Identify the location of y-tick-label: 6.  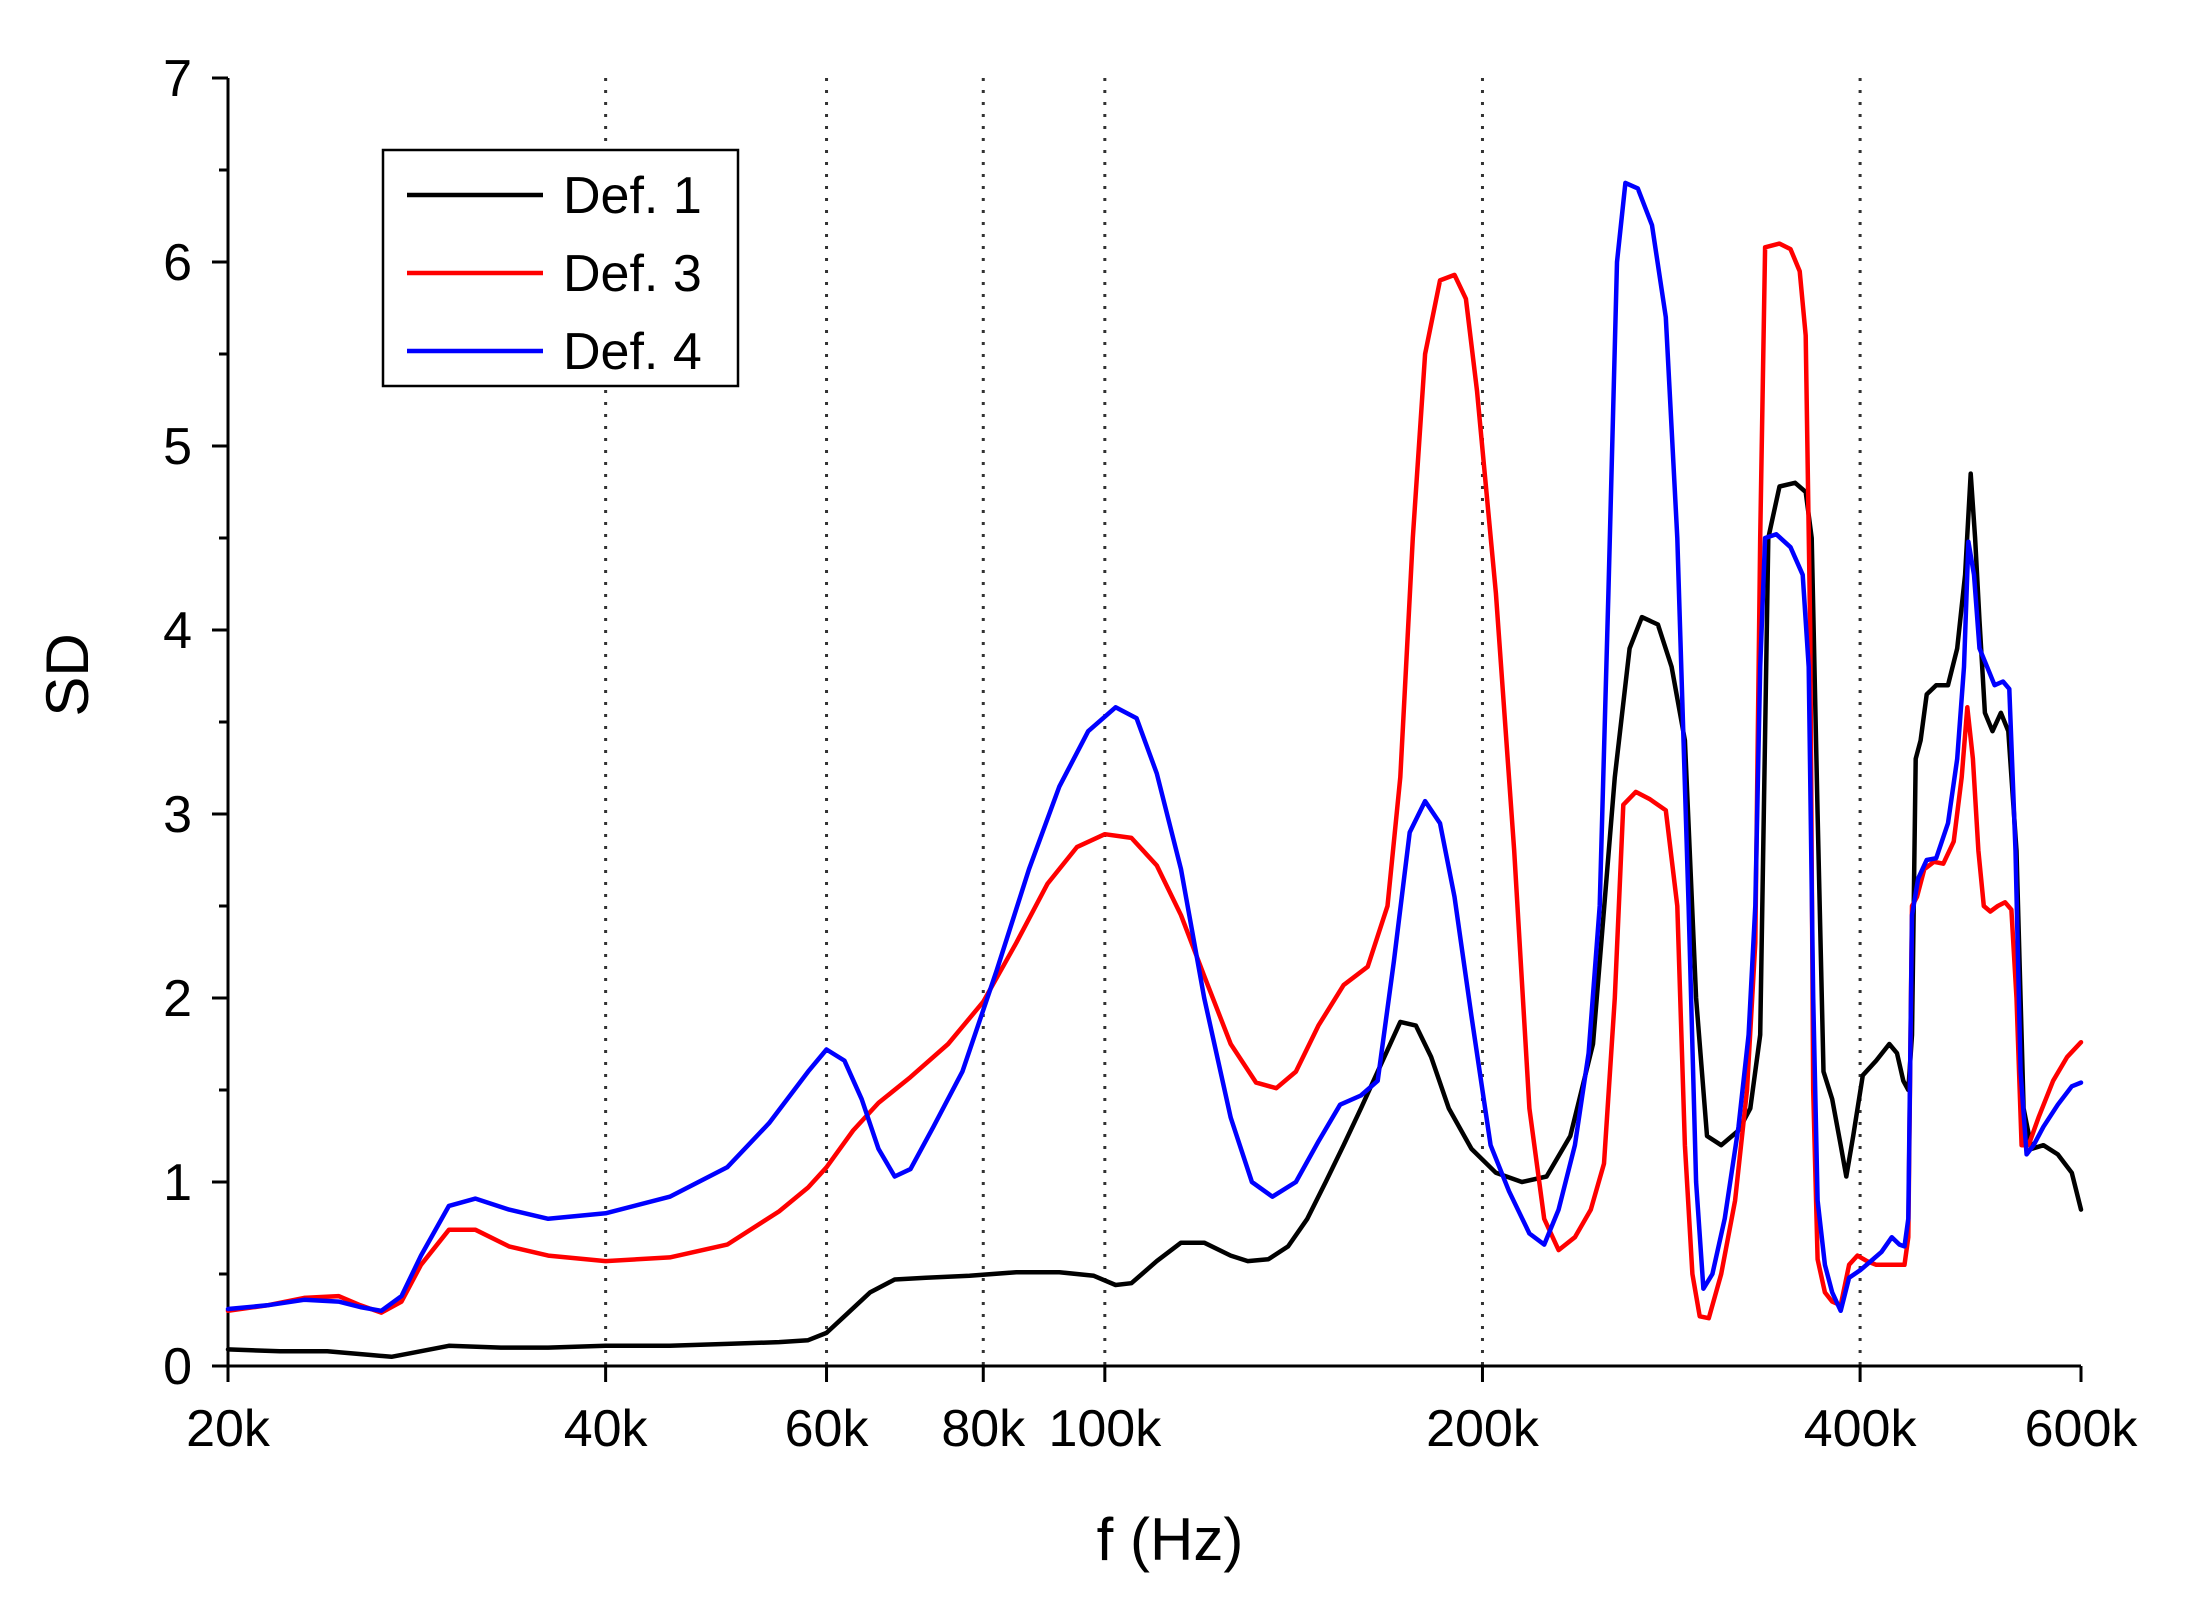
(177, 263).